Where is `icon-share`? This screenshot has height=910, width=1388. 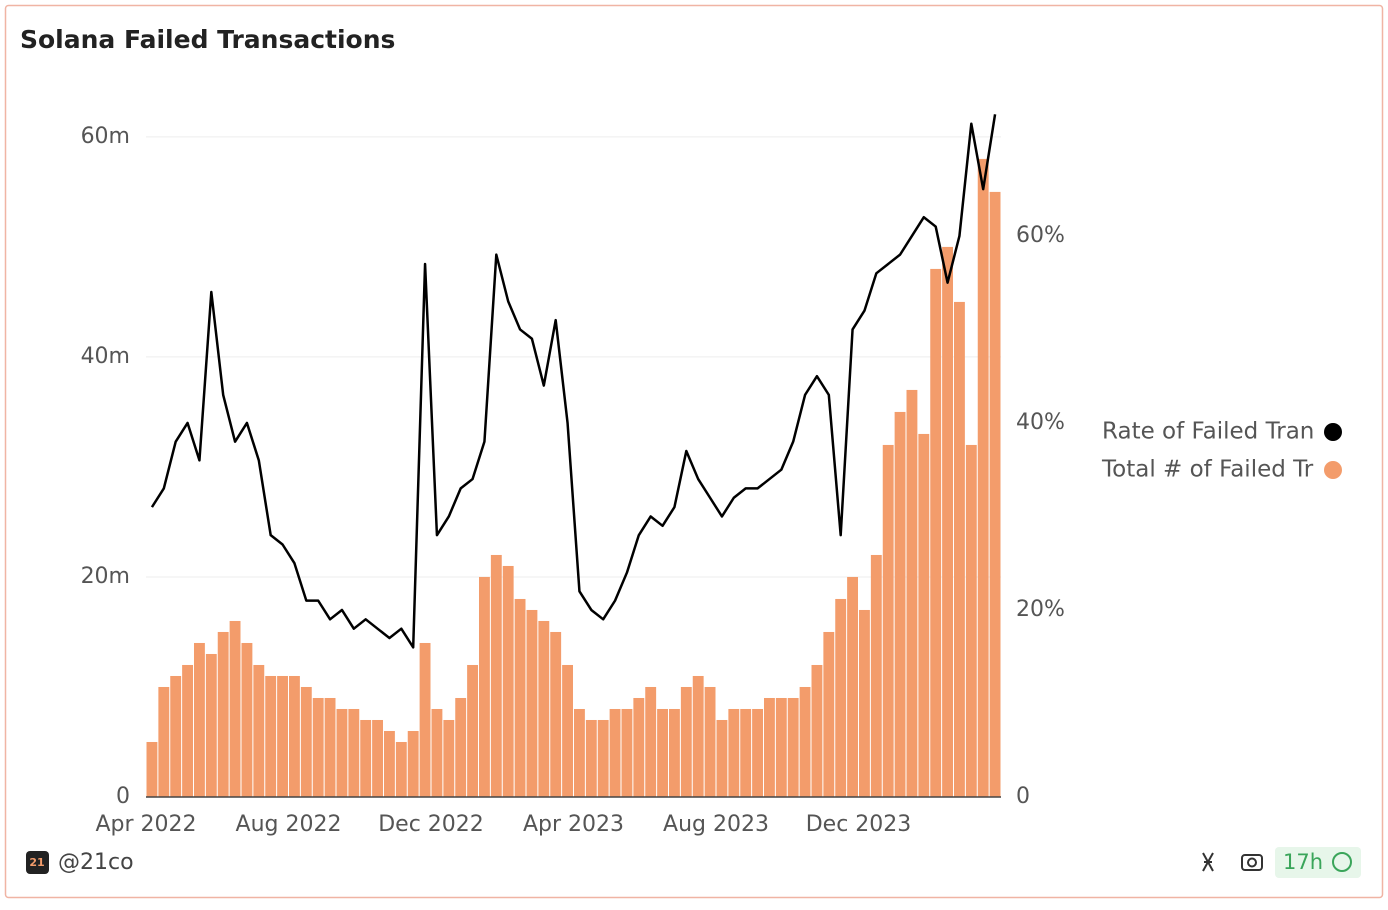 icon-share is located at coordinates (1208, 862).